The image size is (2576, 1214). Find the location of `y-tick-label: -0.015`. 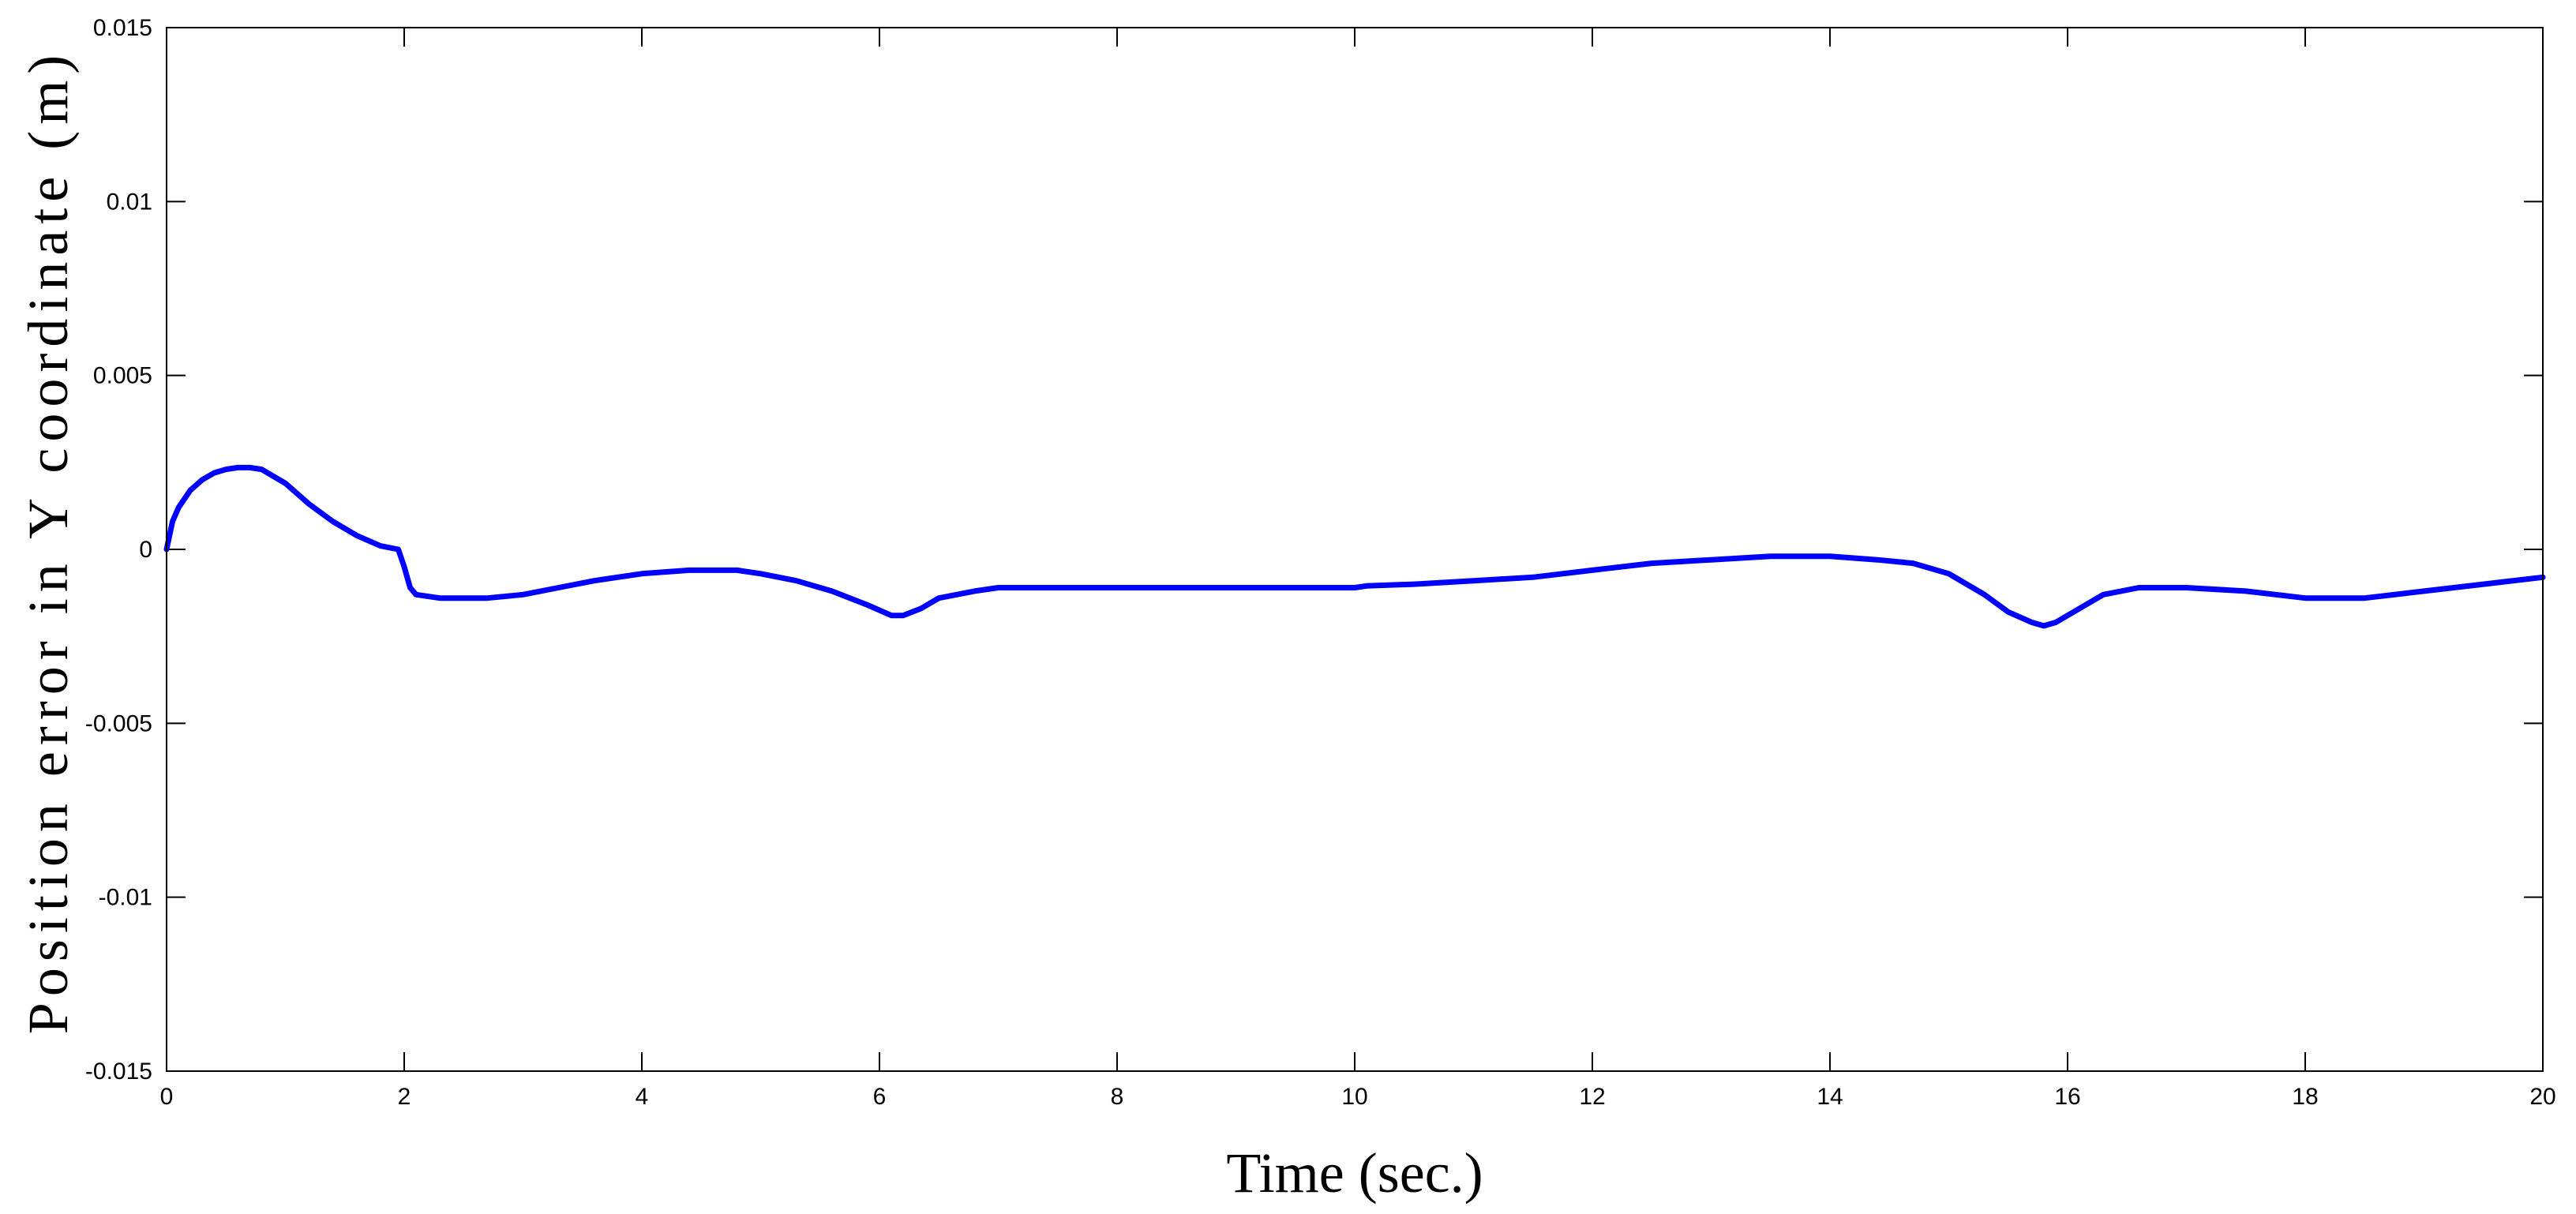

y-tick-label: -0.015 is located at coordinates (118, 1072).